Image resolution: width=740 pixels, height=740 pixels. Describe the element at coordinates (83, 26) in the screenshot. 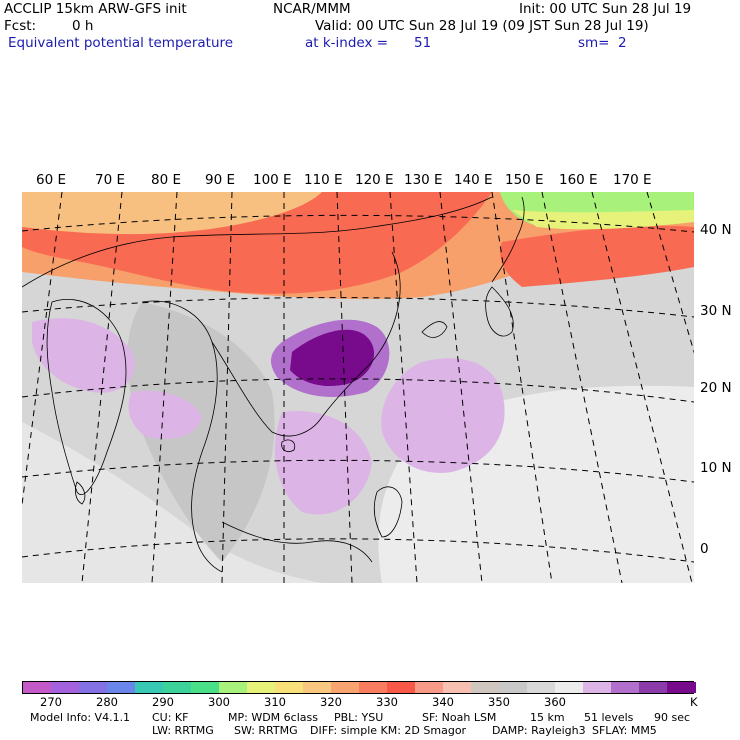

I see `forecast-value: 0 h` at that location.